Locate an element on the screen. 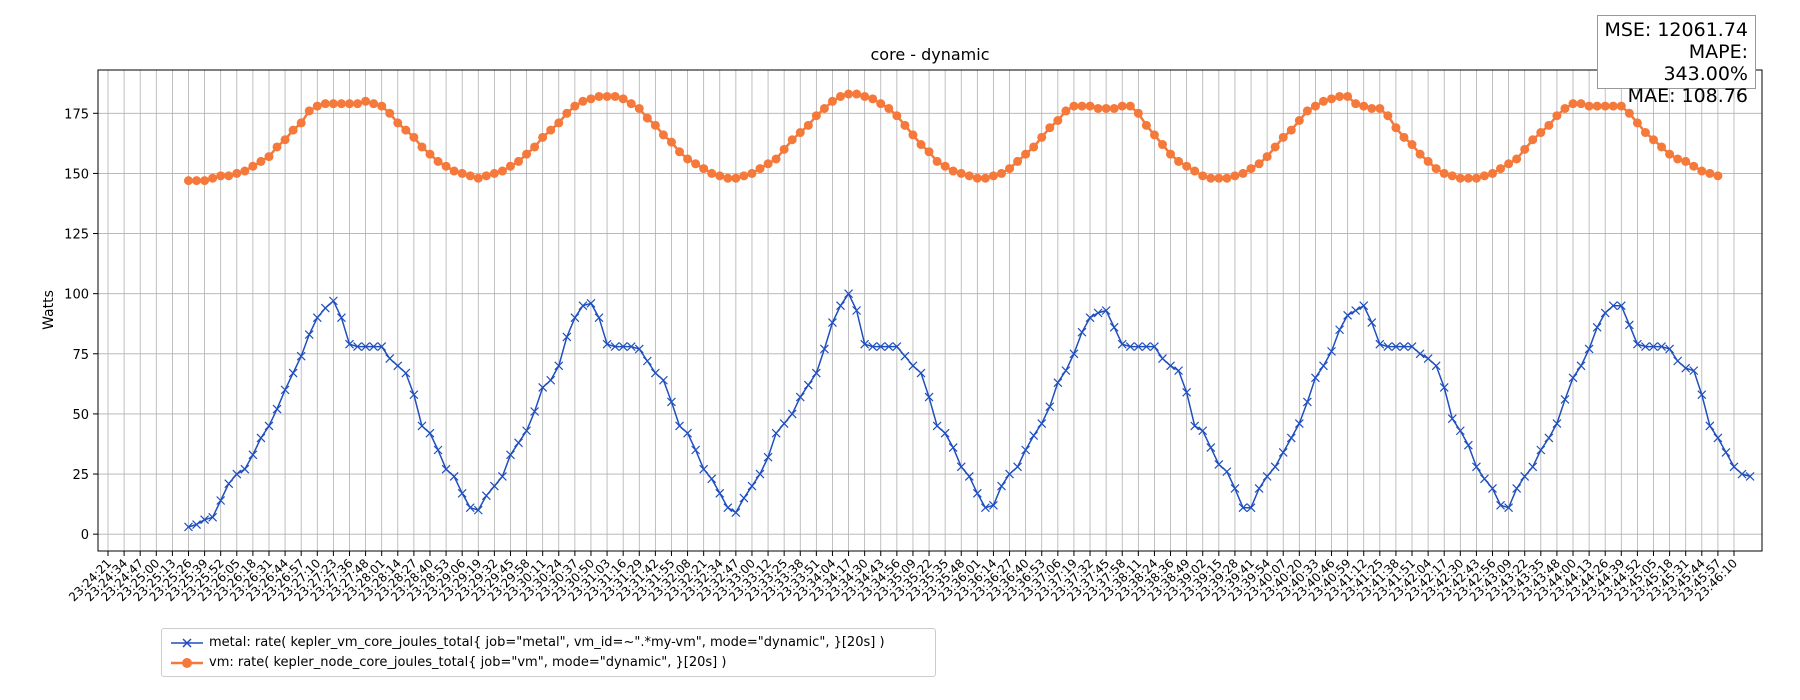 The image size is (1800, 700). y-tick-label: 25 is located at coordinates (80, 475).